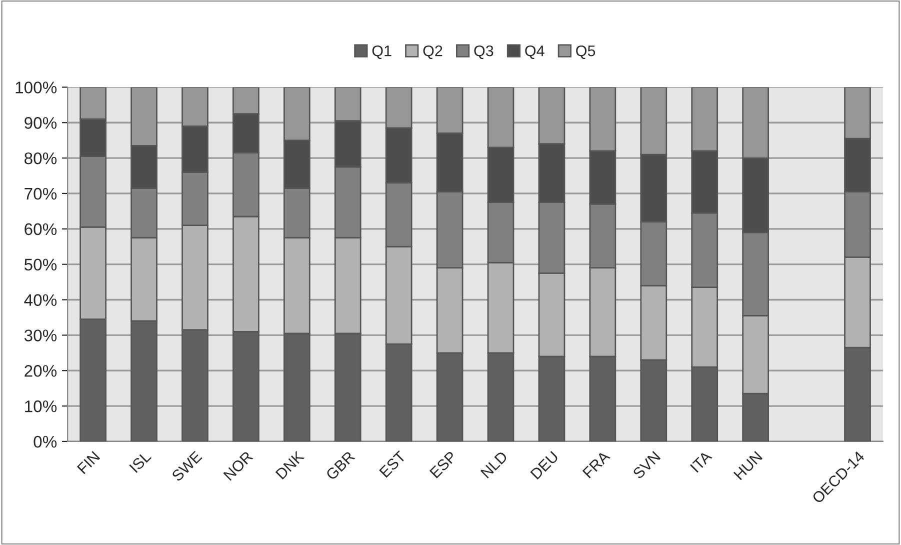 The width and height of the screenshot is (901, 545). What do you see at coordinates (382, 52) in the screenshot?
I see `legend-label: Q1` at bounding box center [382, 52].